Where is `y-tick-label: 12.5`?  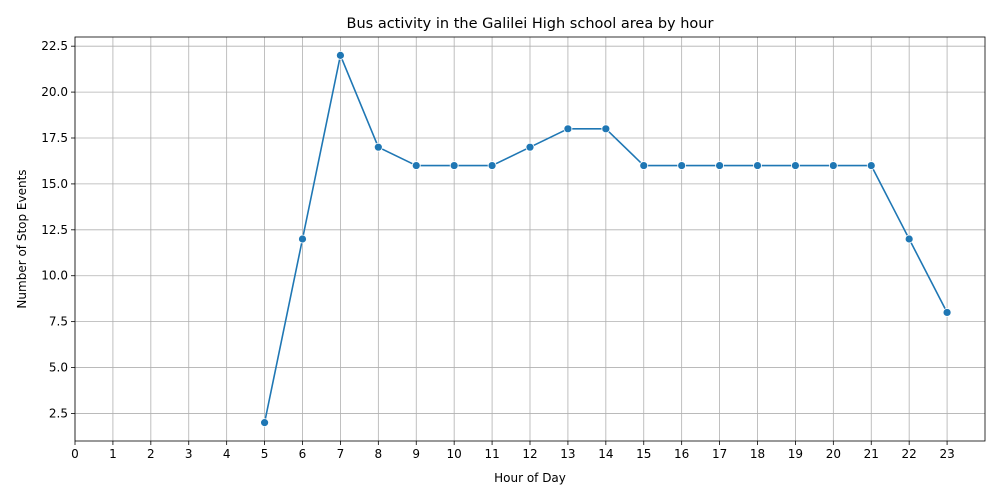
y-tick-label: 12.5 is located at coordinates (54, 230).